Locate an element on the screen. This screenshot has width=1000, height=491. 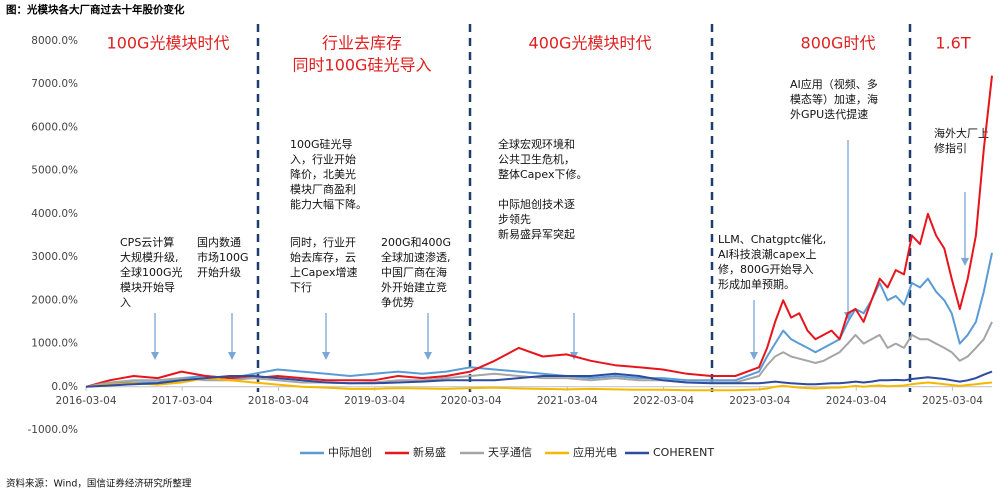
annotation: 始去库存，云 is located at coordinates (323, 257).